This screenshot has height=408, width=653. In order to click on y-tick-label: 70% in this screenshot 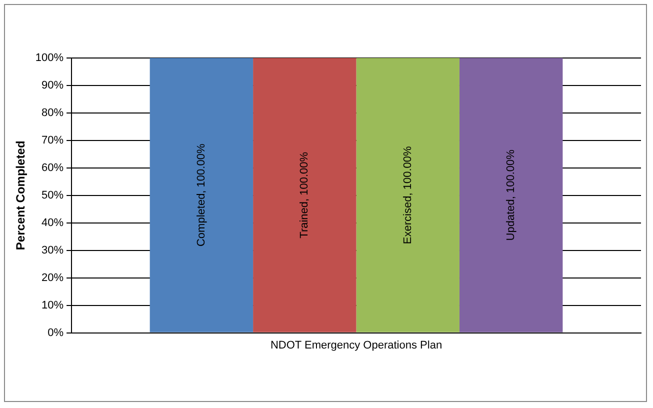, I will do `click(53, 140)`.